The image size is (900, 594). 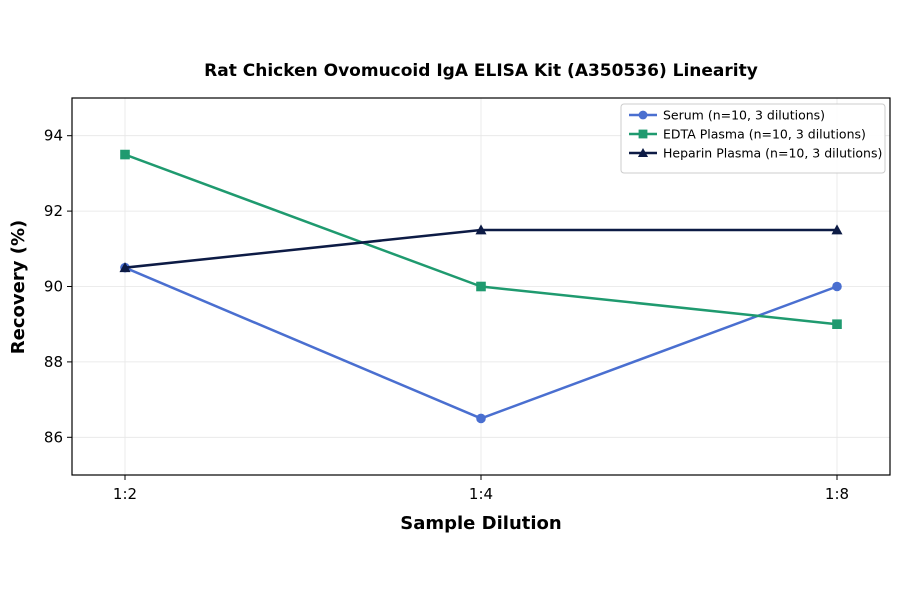 I want to click on x-axis-label: Sample Dilution, so click(x=480, y=523).